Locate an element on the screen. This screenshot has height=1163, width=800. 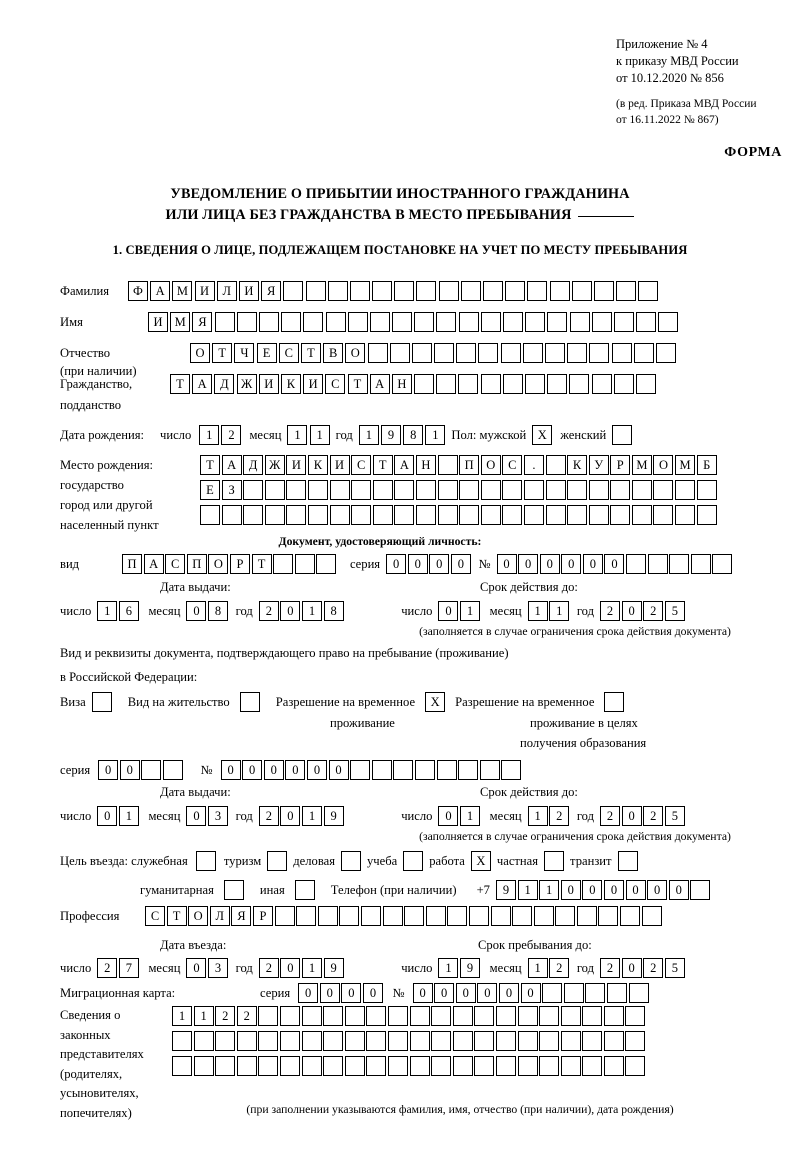
form-cell: Ч is located at coordinates (244, 353).